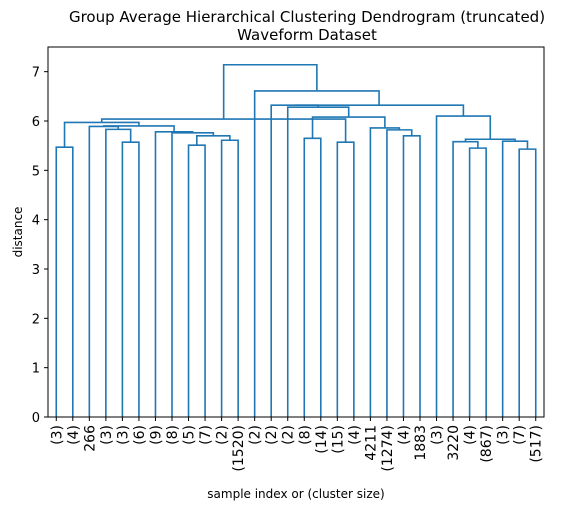 This screenshot has width=570, height=511. Describe the element at coordinates (36, 221) in the screenshot. I see `y-tick-label: 4` at that location.